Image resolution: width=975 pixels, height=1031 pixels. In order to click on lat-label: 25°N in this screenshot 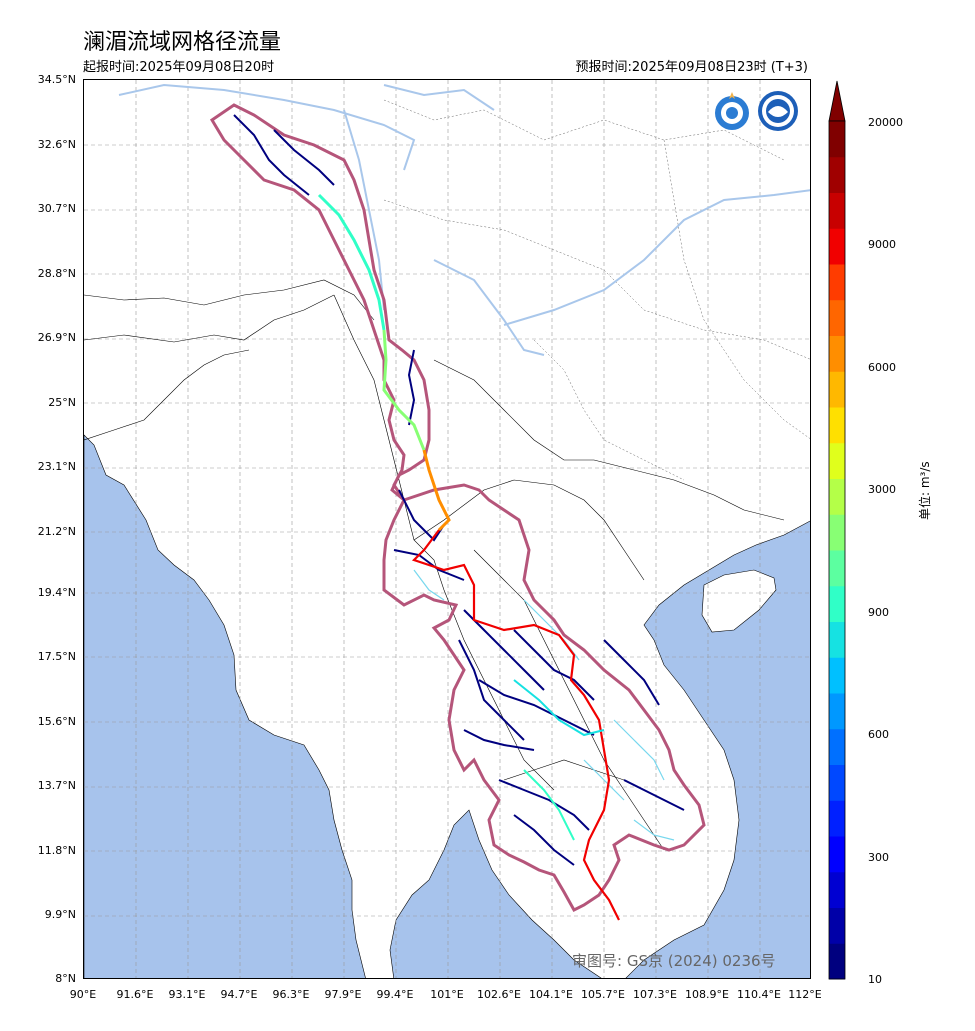, I will do `click(62, 402)`.